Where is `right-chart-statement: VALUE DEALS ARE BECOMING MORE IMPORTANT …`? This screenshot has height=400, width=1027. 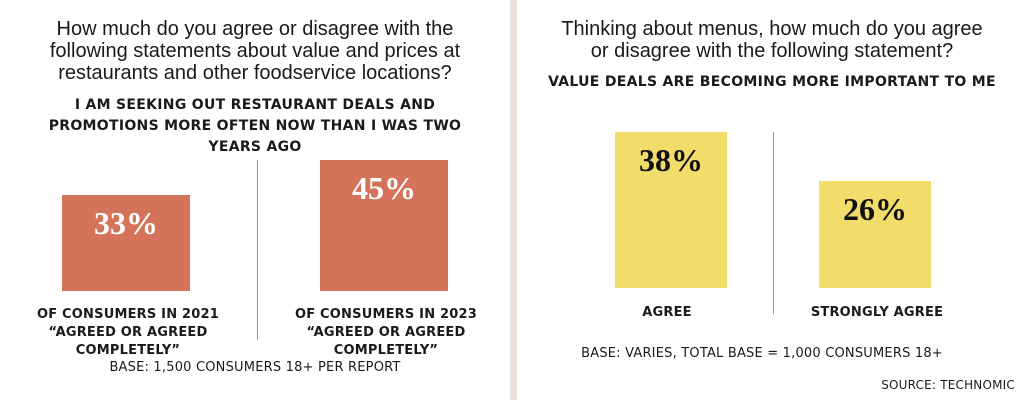 right-chart-statement: VALUE DEALS ARE BECOMING MORE IMPORTANT … is located at coordinates (772, 82).